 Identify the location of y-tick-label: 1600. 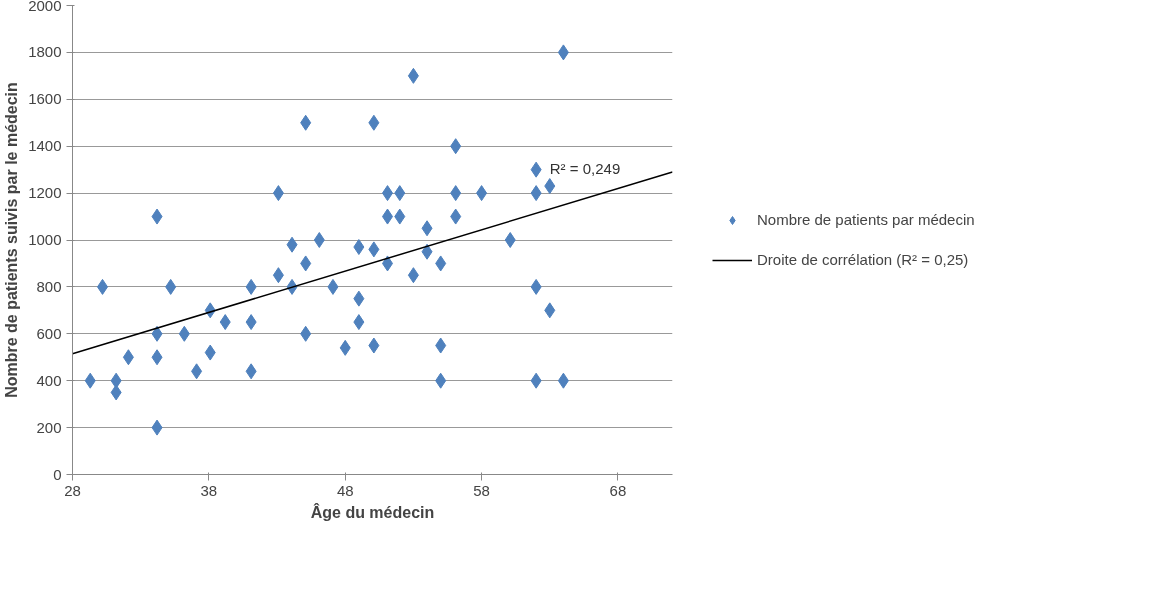
(45, 99).